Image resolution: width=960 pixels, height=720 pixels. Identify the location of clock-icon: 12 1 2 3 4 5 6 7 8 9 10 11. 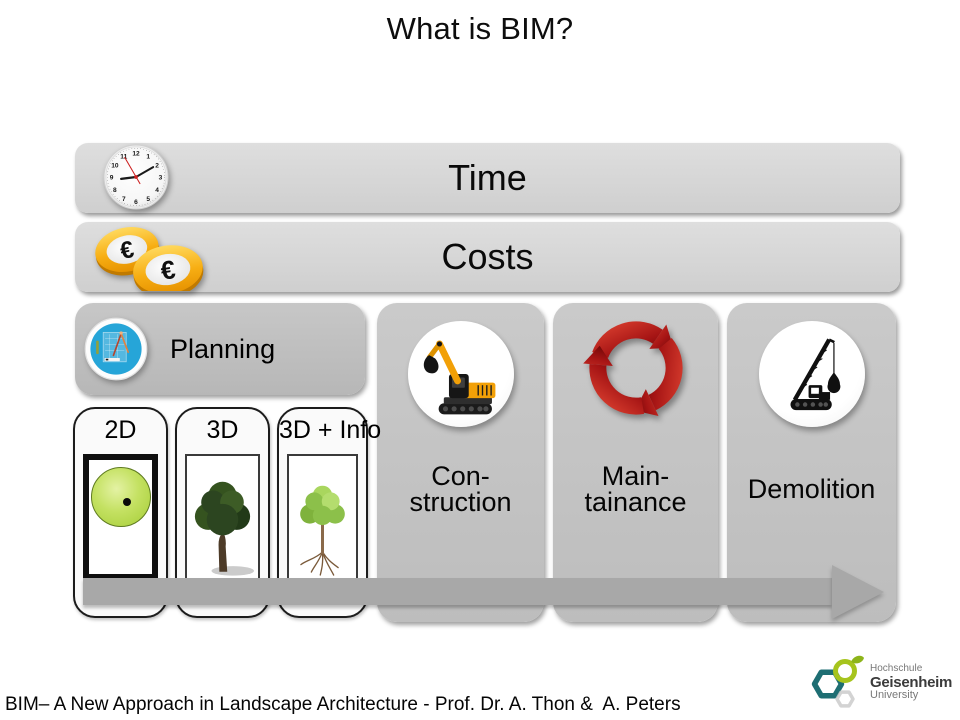
(136, 177).